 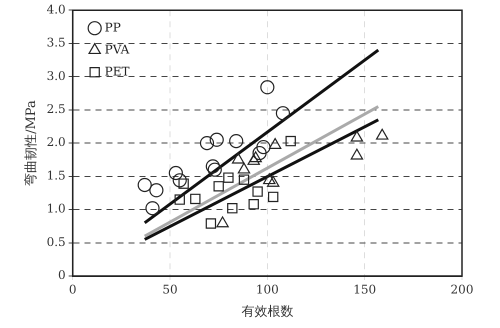 What do you see at coordinates (117, 49) in the screenshot?
I see `legend-label: PVA` at bounding box center [117, 49].